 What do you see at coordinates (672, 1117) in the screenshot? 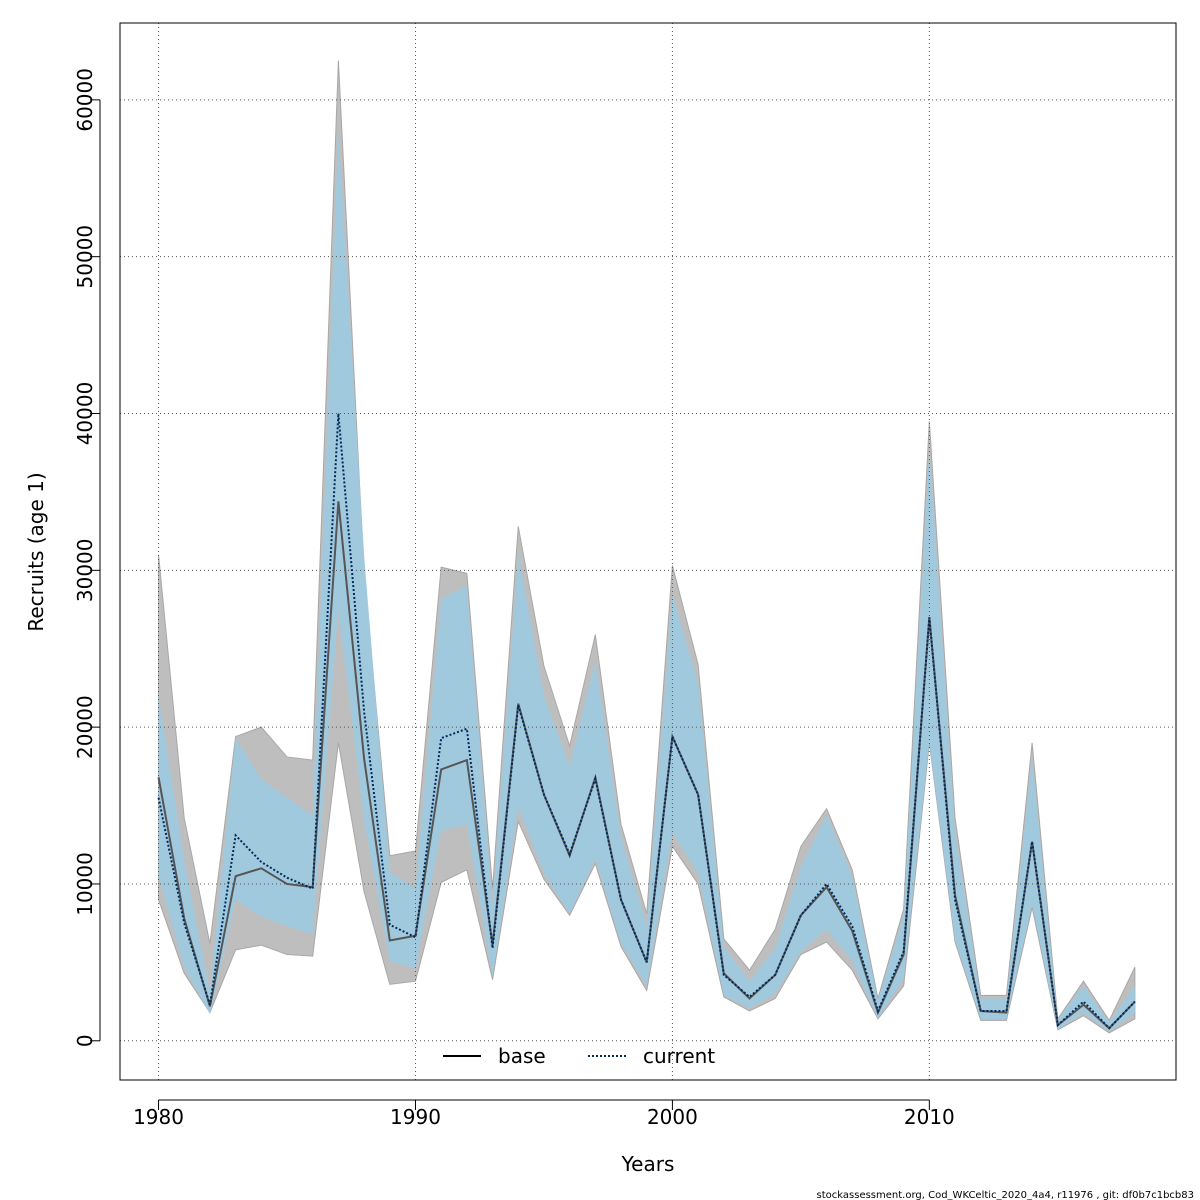
I see `x-tick-label-2000: 2000` at bounding box center [672, 1117].